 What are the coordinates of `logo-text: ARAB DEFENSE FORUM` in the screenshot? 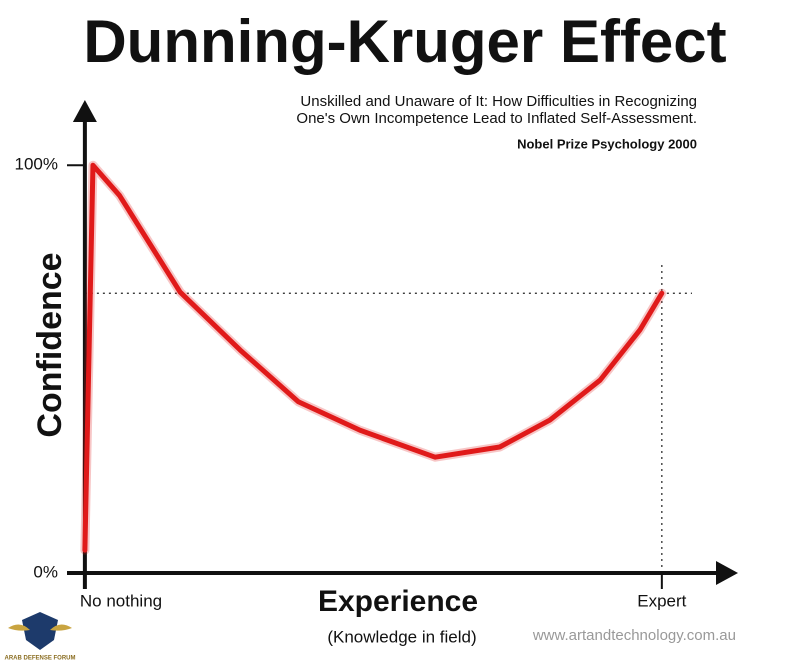 It's located at (39, 659).